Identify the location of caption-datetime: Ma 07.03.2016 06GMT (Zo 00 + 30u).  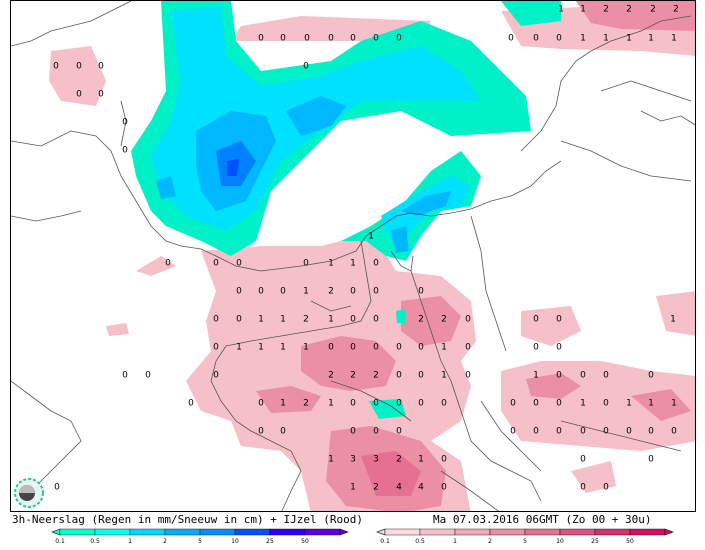
(542, 519).